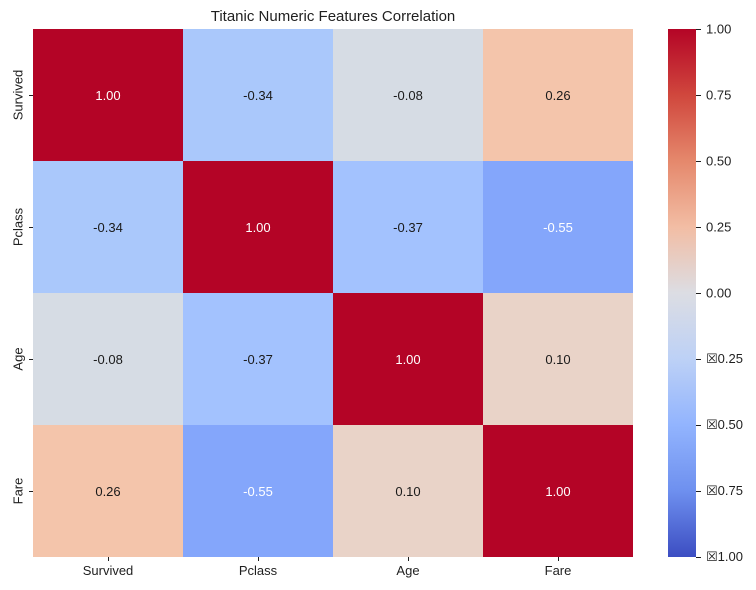 The width and height of the screenshot is (756, 590). I want to click on colorbar-tick-label: 0.50, so click(719, 161).